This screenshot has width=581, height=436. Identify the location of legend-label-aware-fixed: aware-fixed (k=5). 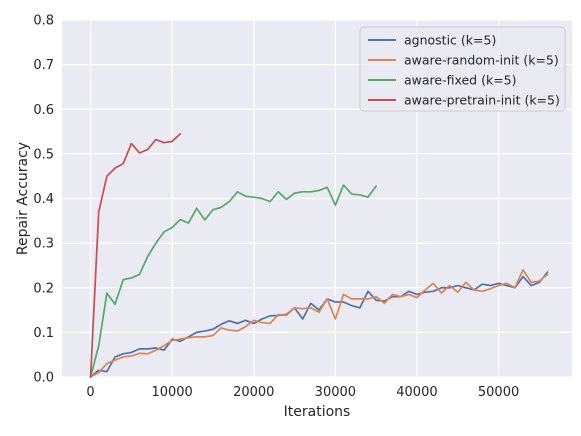
(460, 80).